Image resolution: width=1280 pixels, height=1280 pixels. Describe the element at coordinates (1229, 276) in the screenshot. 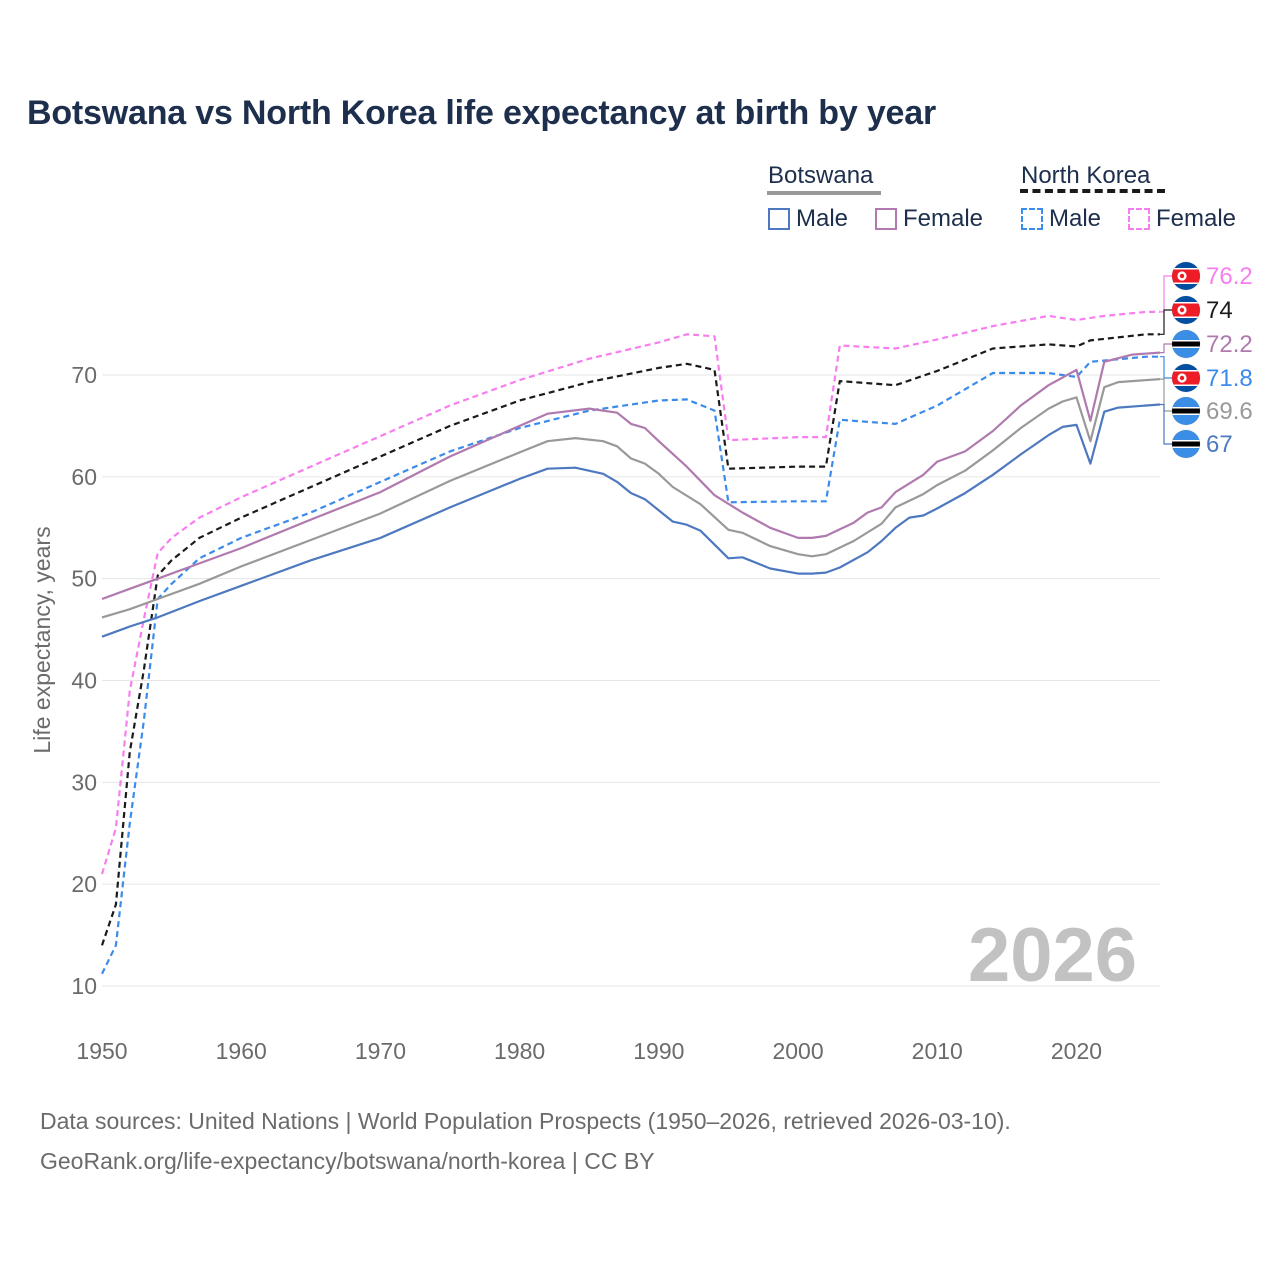

I see `end-label-value: 76.2` at that location.